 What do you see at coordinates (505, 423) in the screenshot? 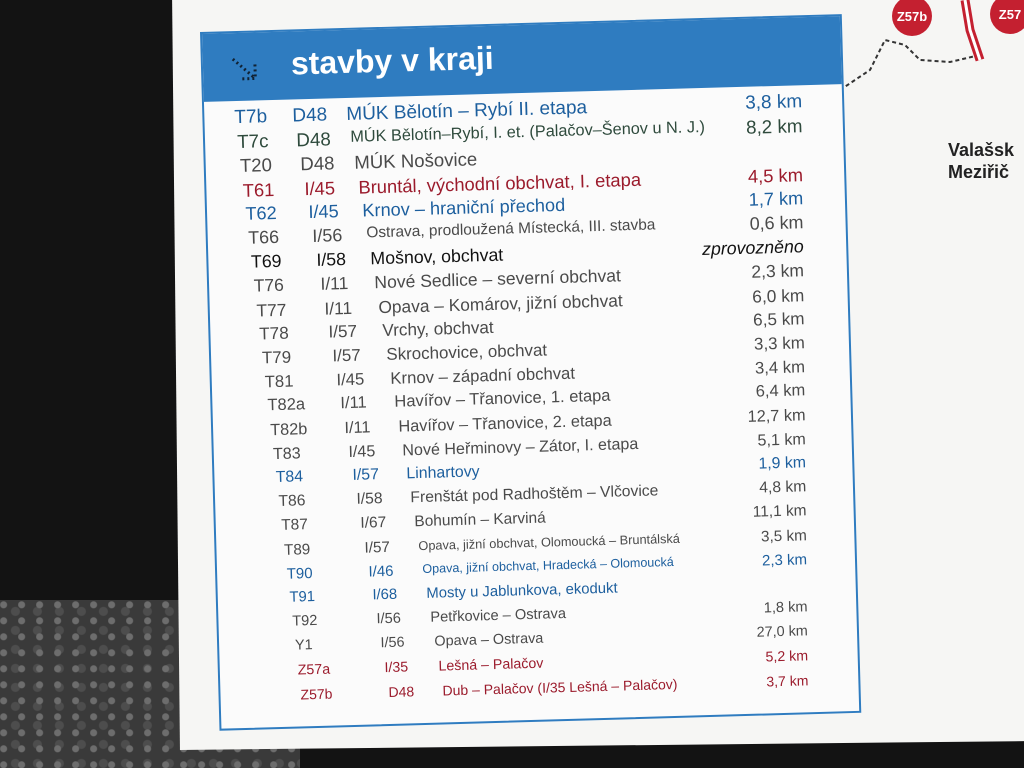
I see `row-name: Havířov – Třanovice, 2. etapa` at bounding box center [505, 423].